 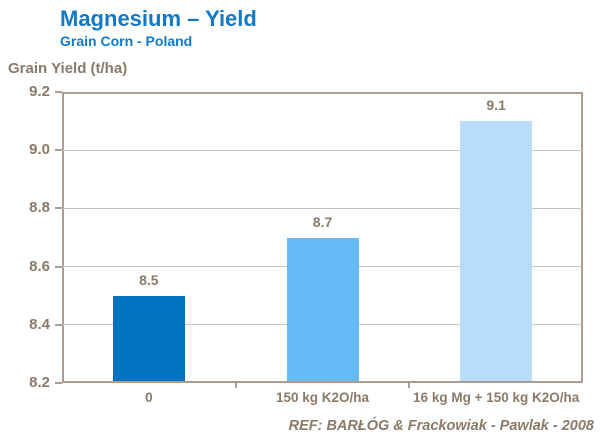 I want to click on y-tick-label: 8.4, so click(x=39, y=324).